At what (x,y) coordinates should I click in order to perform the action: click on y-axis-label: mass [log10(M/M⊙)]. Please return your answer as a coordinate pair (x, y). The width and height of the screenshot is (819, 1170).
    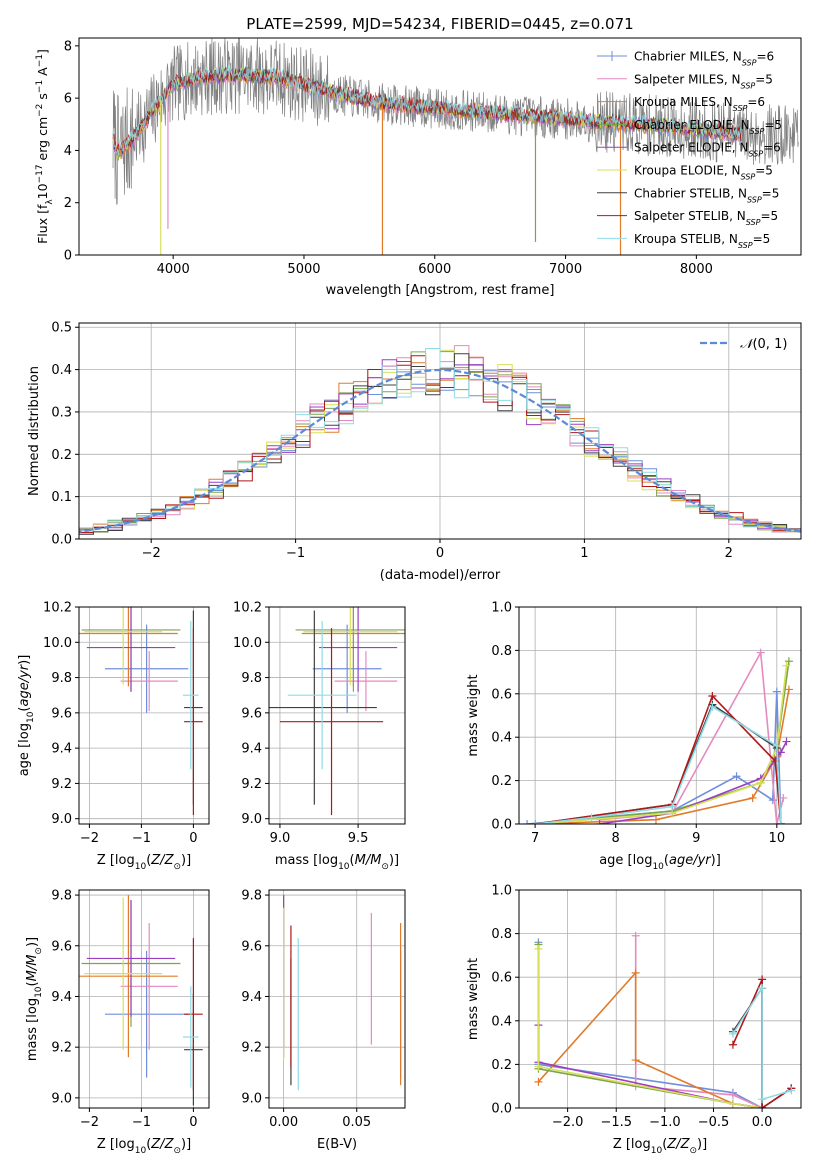
    Looking at the image, I should click on (34, 999).